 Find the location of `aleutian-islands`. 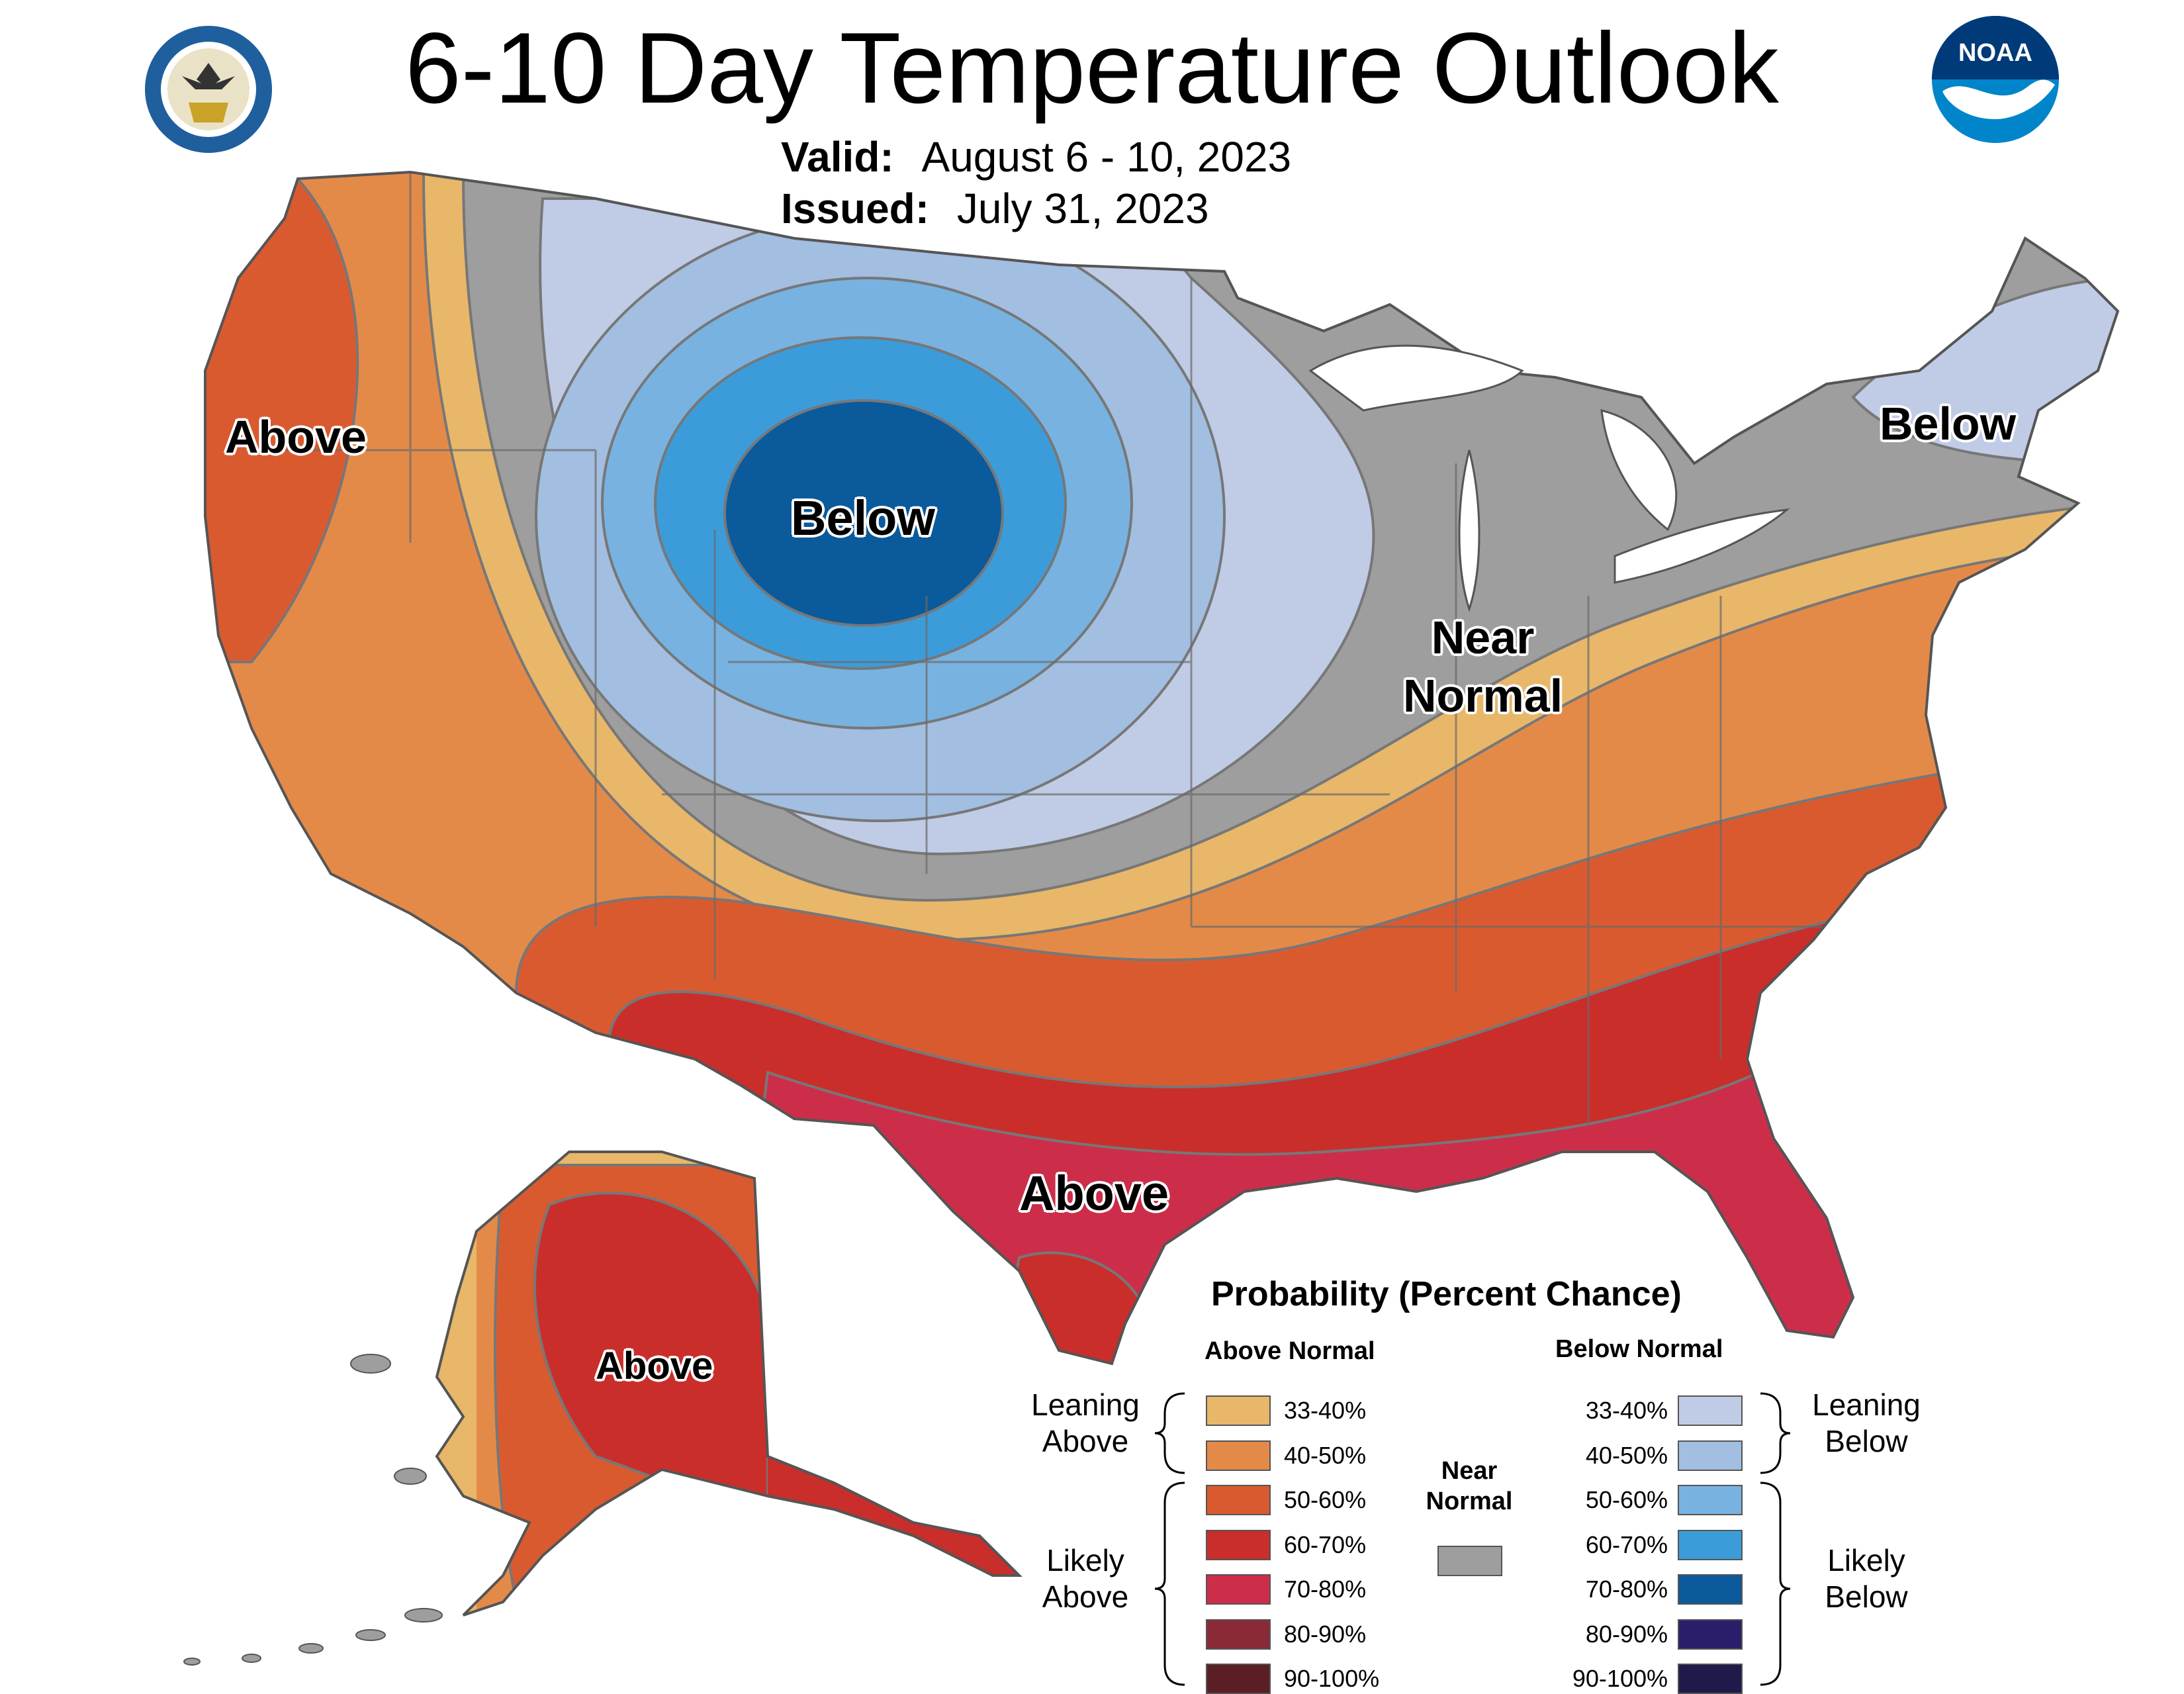

aleutian-islands is located at coordinates (313, 1510).